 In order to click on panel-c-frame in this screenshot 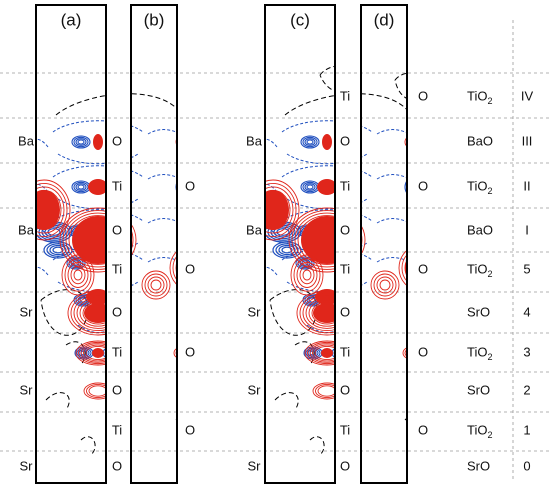, I will do `click(300, 244)`.